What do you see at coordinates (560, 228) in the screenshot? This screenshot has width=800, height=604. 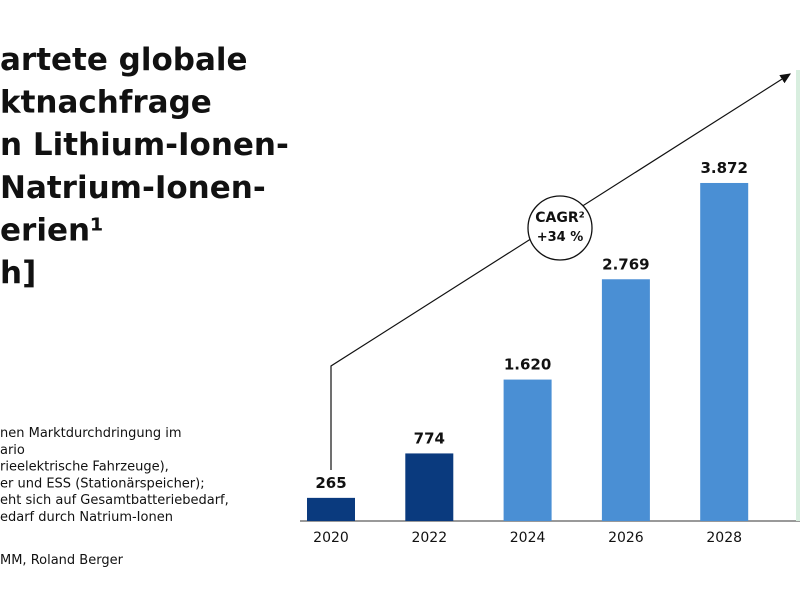 I see `cagr-circle` at bounding box center [560, 228].